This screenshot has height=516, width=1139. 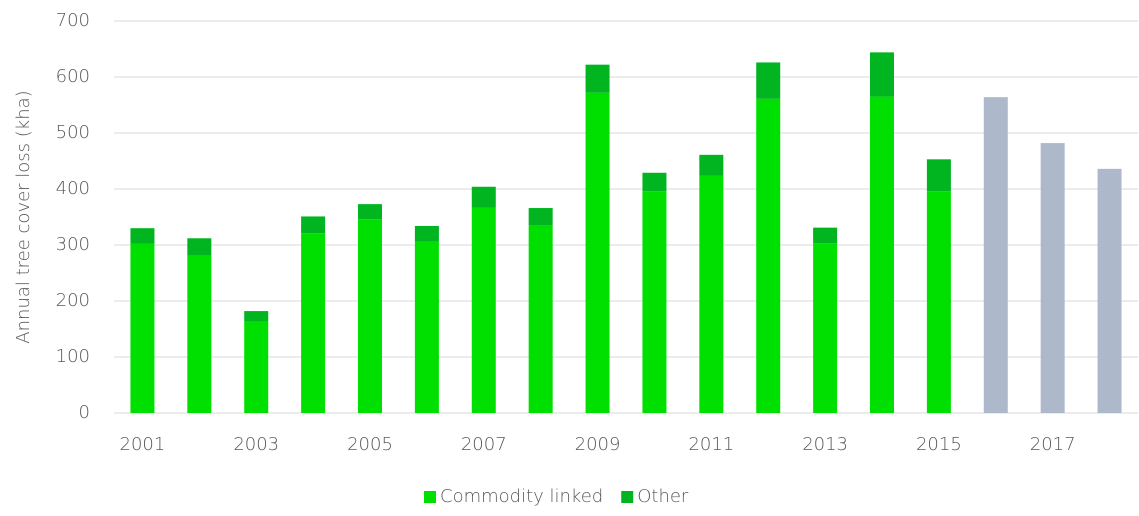 I want to click on x-tick-label: 2009, so click(x=598, y=444).